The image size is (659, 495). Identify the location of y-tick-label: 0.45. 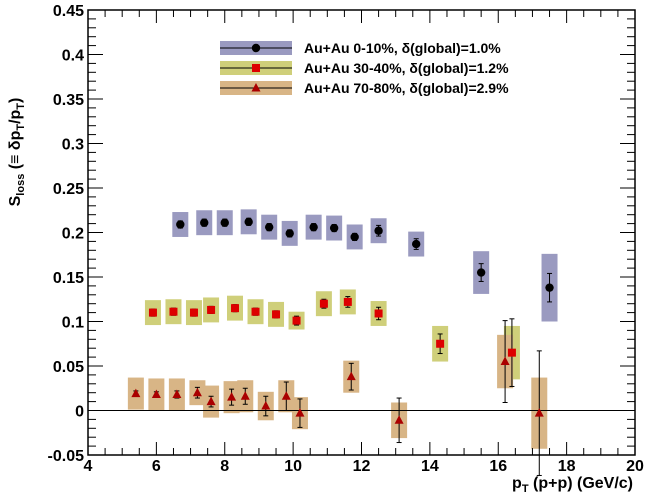
(68, 11).